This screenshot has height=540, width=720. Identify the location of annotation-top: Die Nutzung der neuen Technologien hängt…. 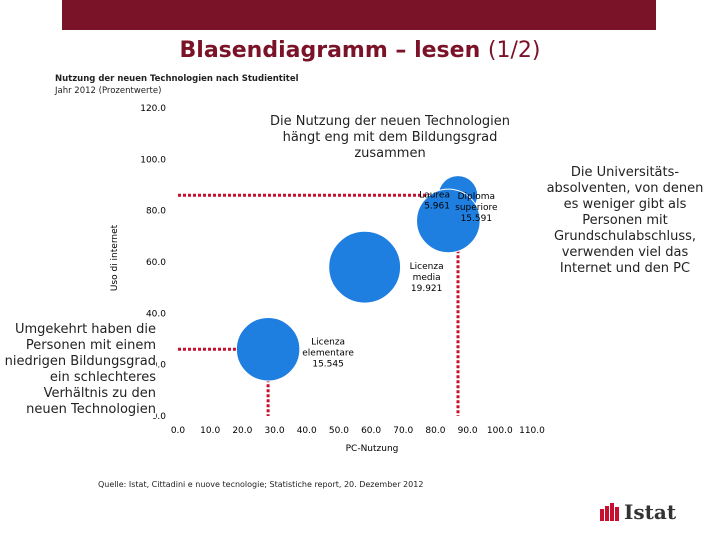
(390, 137).